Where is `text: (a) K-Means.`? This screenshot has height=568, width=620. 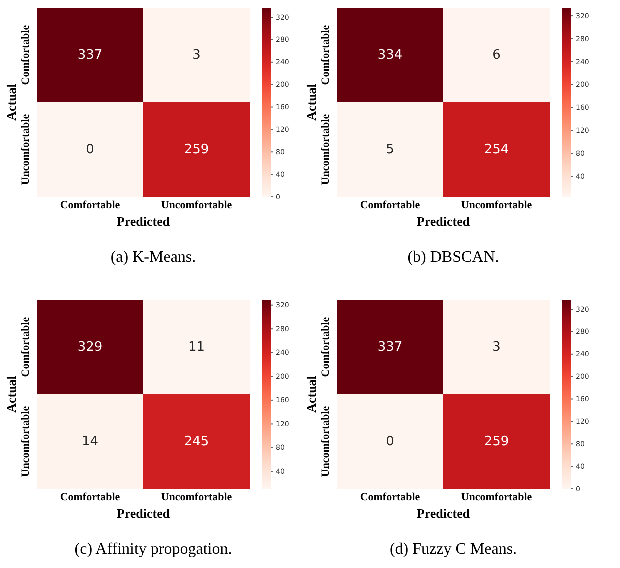
text: (a) K-Means. is located at coordinates (153, 257).